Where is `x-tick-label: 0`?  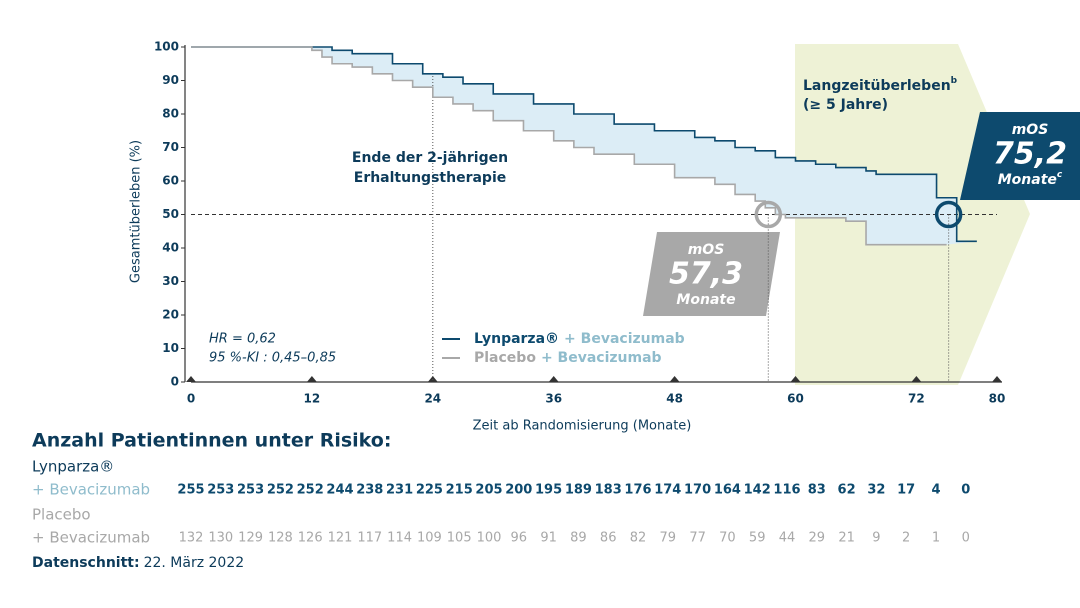 x-tick-label: 0 is located at coordinates (191, 399).